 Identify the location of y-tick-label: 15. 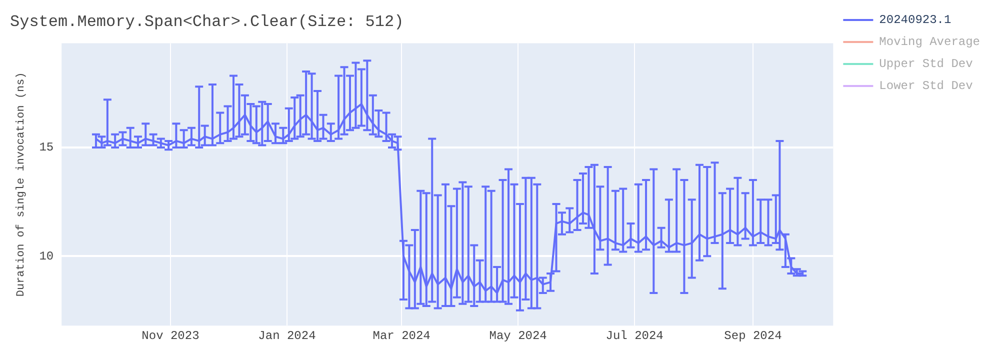
(46, 147).